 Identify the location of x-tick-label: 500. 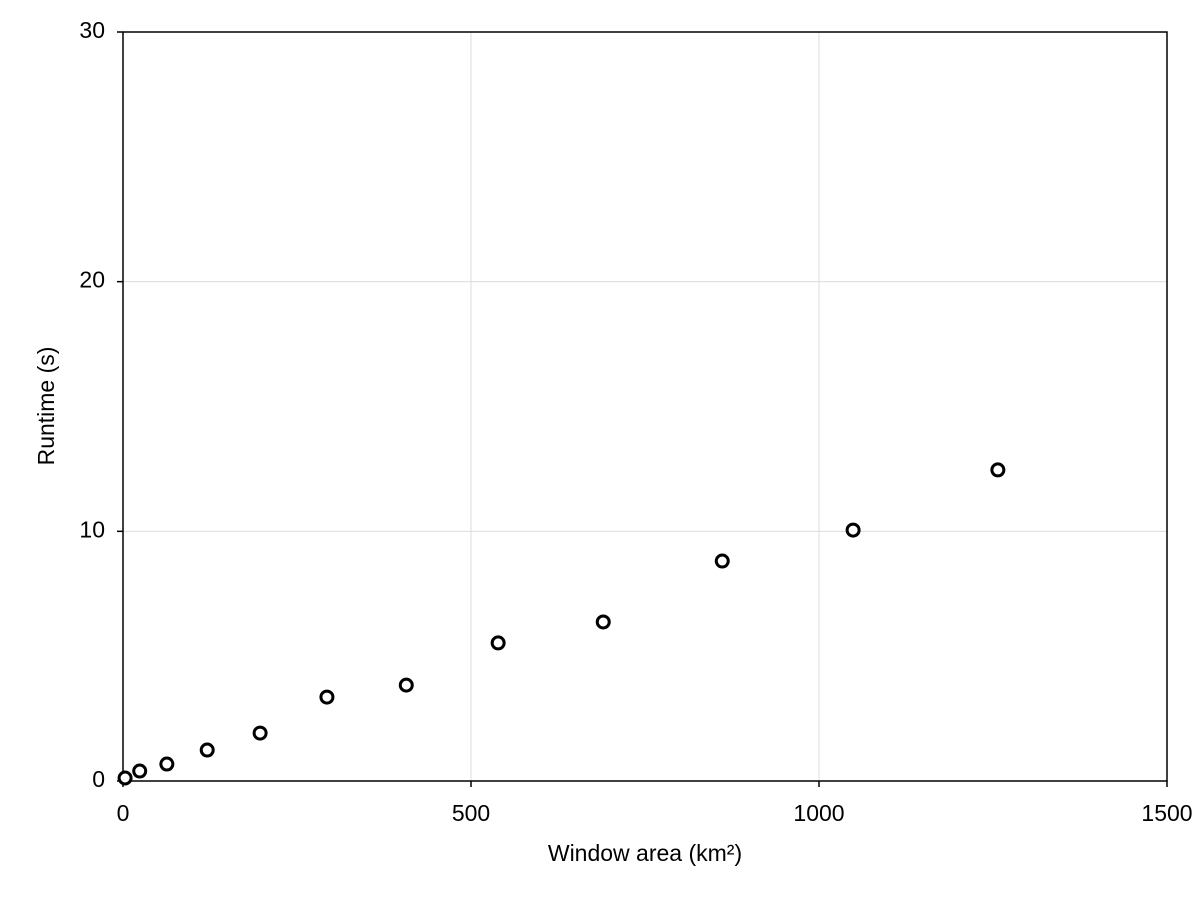
(471, 813).